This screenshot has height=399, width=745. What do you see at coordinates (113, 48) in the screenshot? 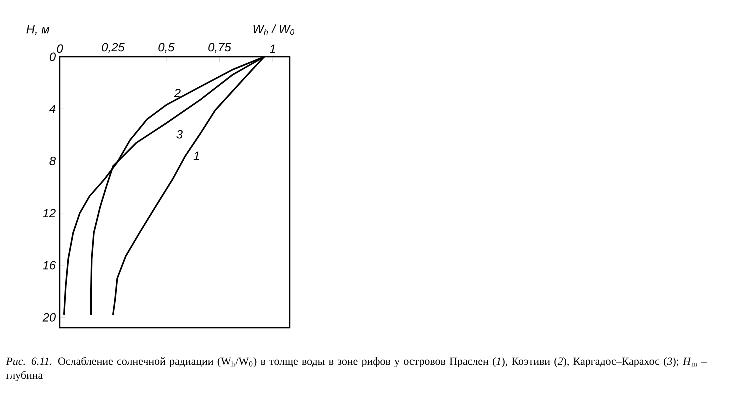
I see `x-tick-label: 0,25` at bounding box center [113, 48].